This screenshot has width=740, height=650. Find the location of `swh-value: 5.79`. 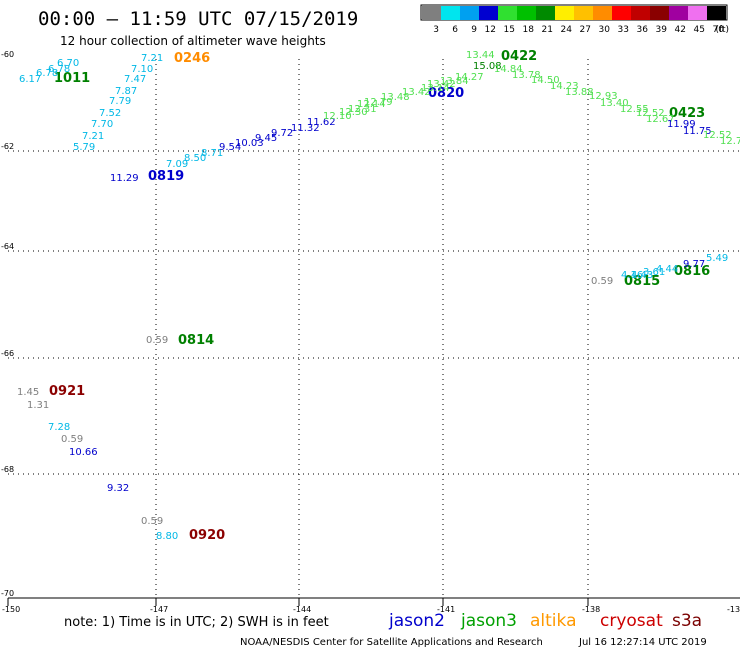

swh-value: 5.79 is located at coordinates (84, 147).